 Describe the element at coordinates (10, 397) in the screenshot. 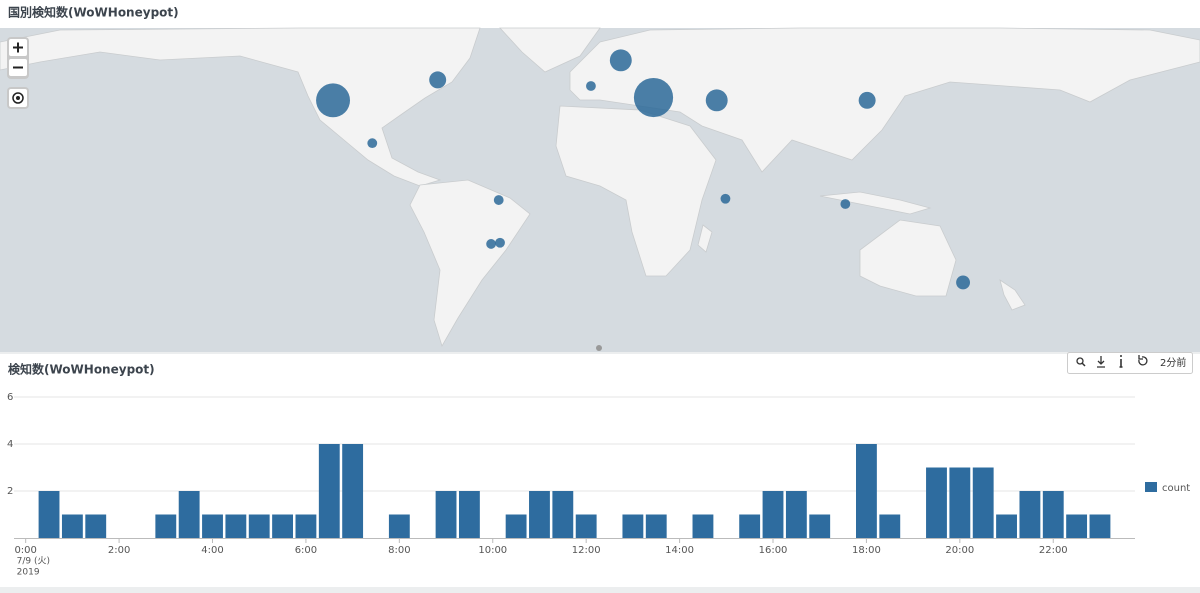

I see `y-tick-label: 6` at that location.